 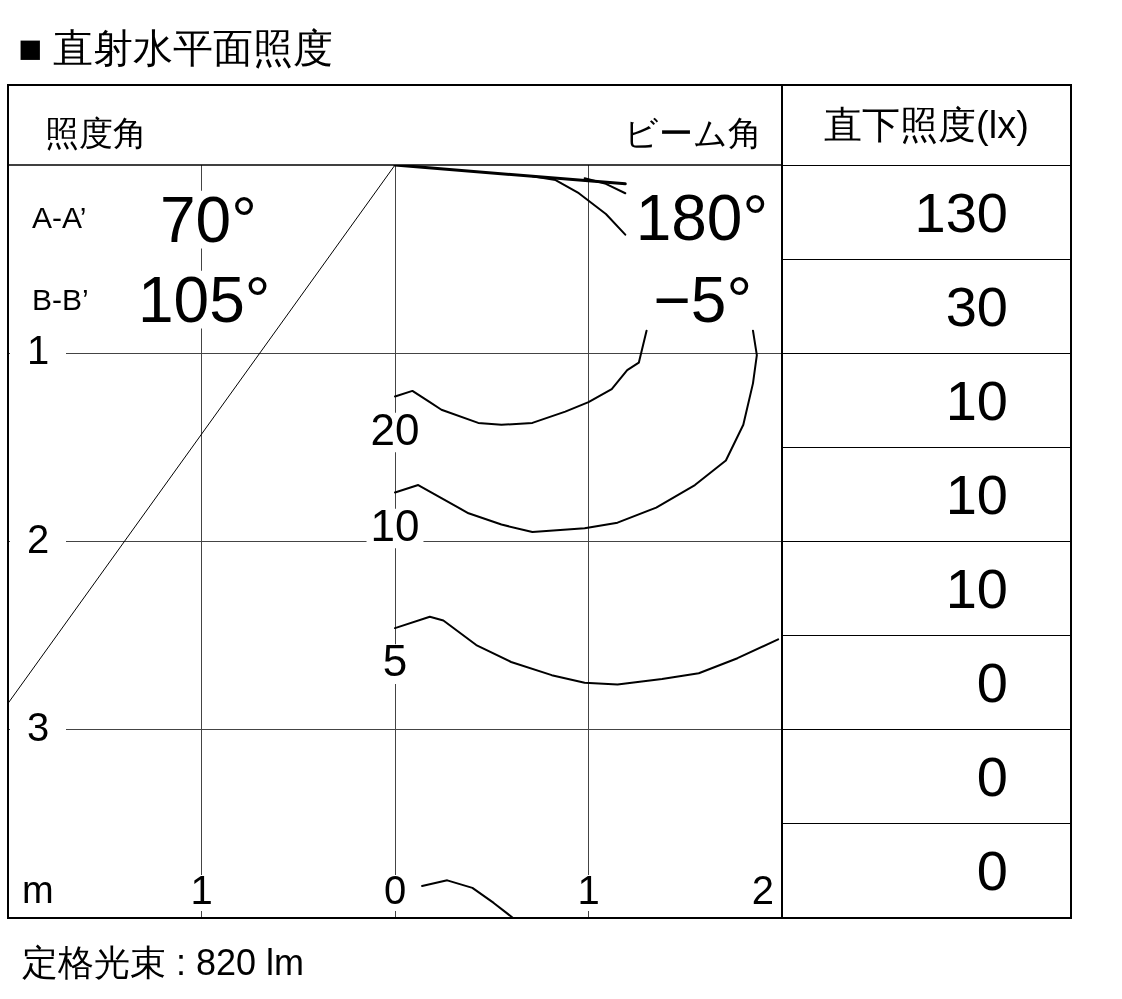 I want to click on series-label: 10, so click(x=395, y=525).